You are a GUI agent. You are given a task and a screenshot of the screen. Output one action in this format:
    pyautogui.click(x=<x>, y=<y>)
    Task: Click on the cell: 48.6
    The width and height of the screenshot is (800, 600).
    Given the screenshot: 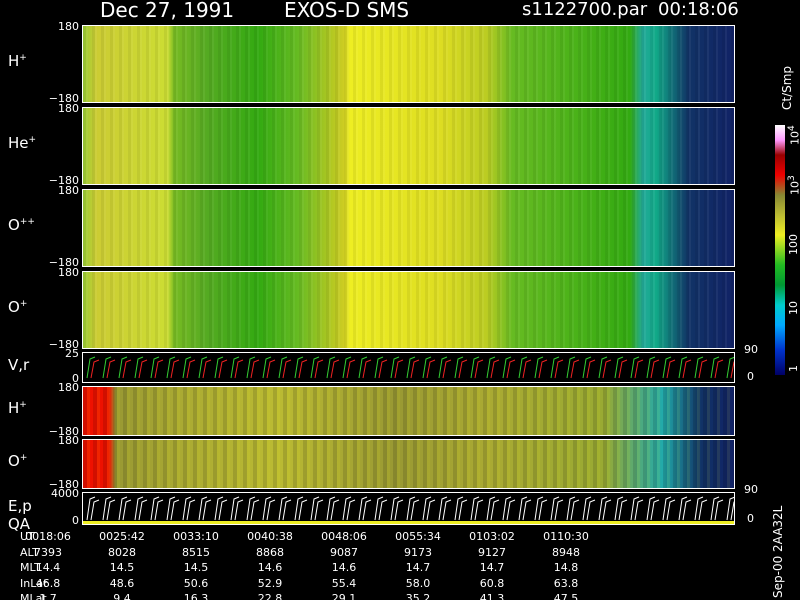 What is the action you would take?
    pyautogui.click(x=122, y=583)
    